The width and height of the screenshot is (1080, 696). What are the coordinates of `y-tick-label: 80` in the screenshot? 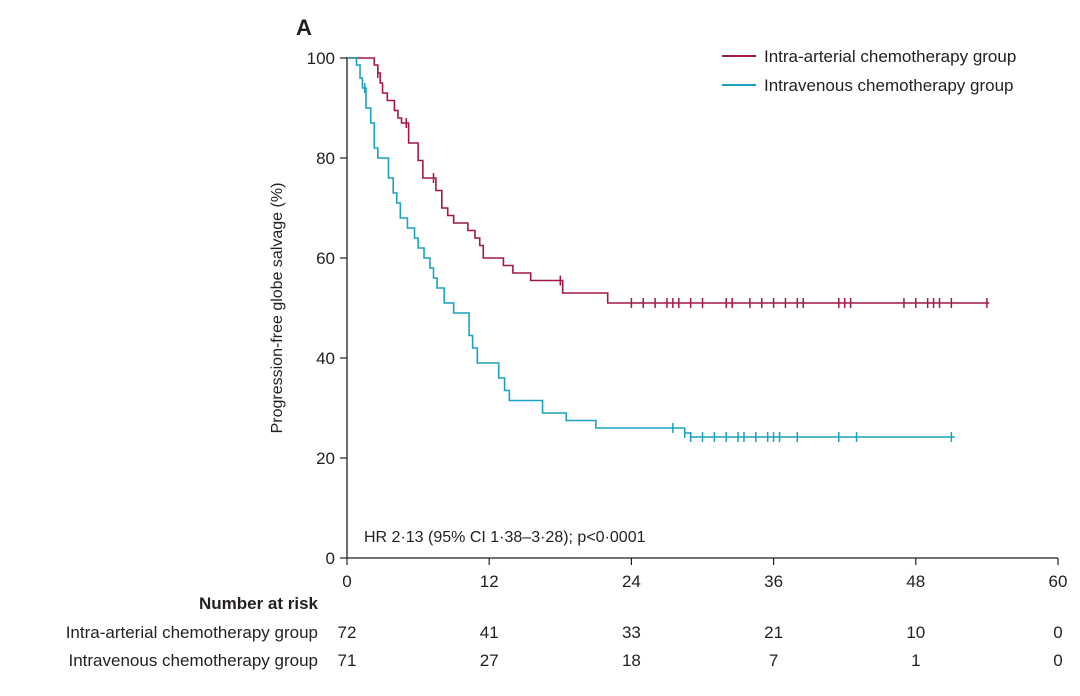 It's located at (325, 158).